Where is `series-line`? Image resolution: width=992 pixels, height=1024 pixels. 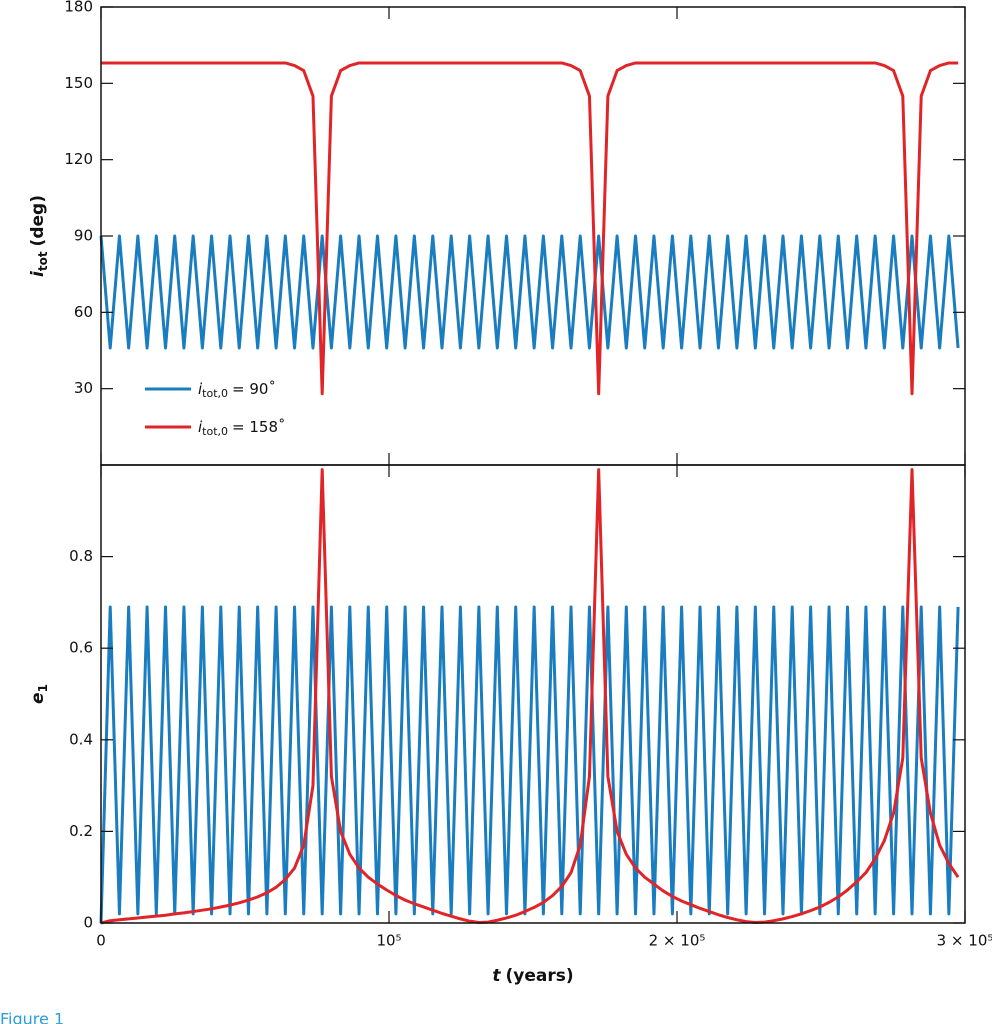 series-line is located at coordinates (529, 292).